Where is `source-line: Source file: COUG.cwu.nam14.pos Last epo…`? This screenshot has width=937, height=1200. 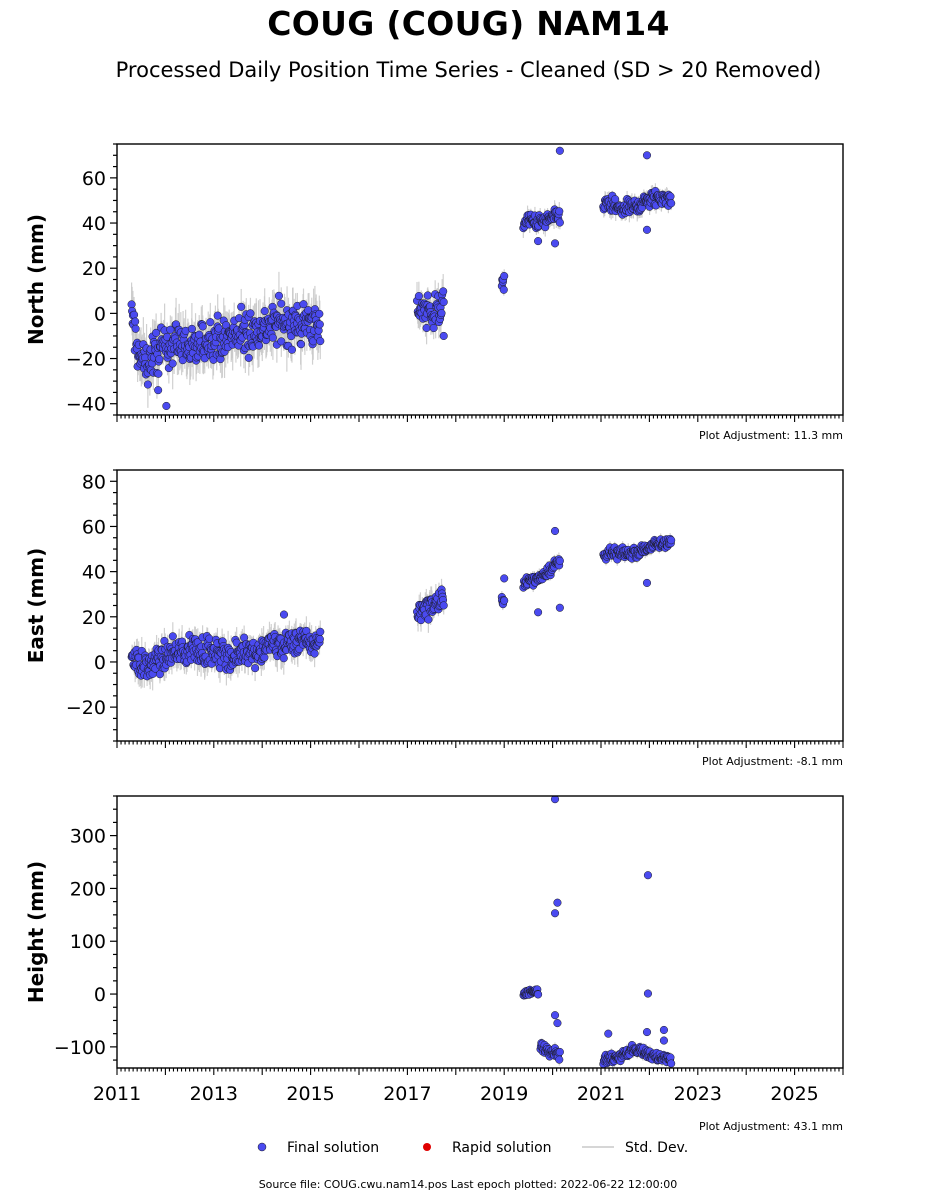
source-line: Source file: COUG.cwu.nam14.pos Last epo… is located at coordinates (468, 1184).